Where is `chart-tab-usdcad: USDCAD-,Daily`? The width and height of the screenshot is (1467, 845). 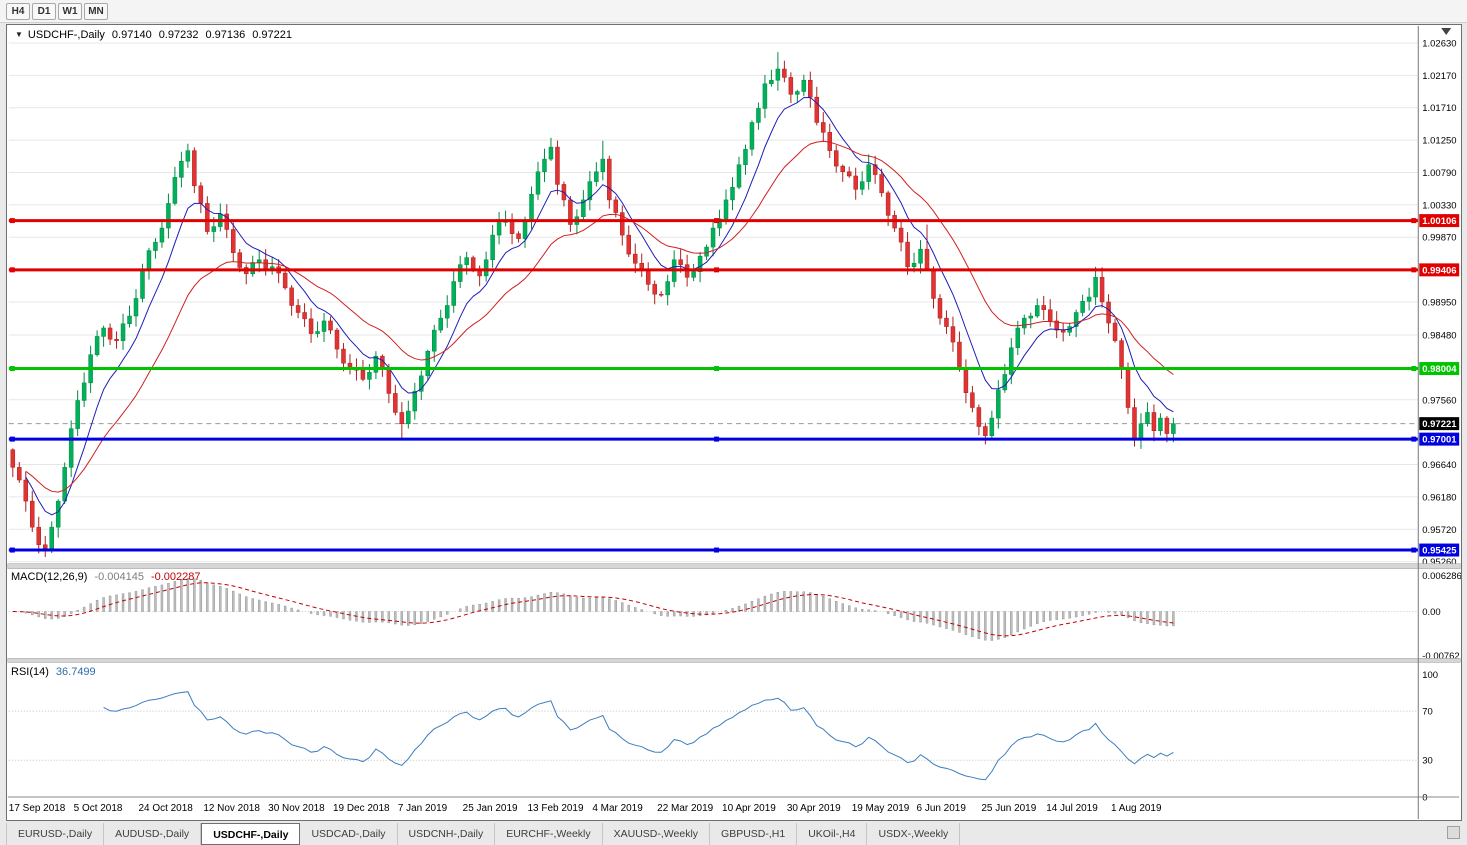 chart-tab-usdcad: USDCAD-,Daily is located at coordinates (349, 834).